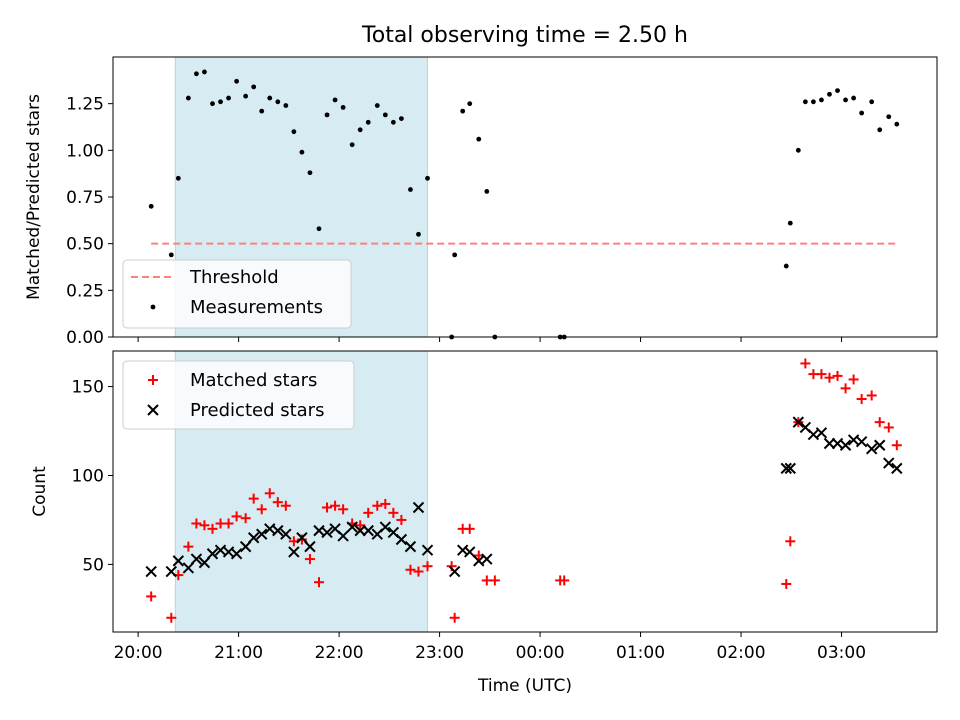 Image resolution: width=960 pixels, height=720 pixels. Describe the element at coordinates (40, 491) in the screenshot. I see `bottom-y-axis-label: Count` at that location.